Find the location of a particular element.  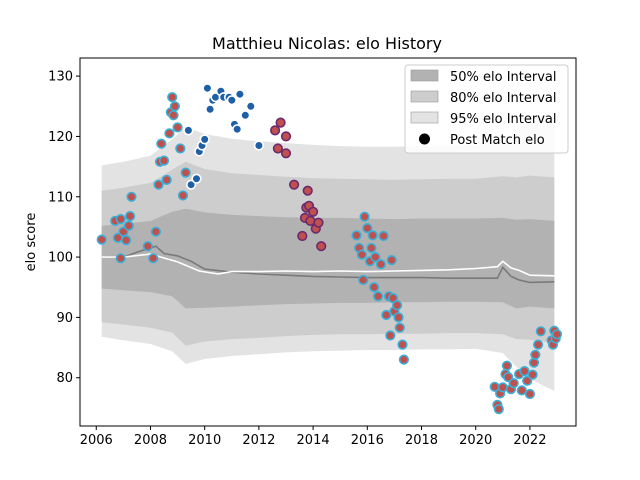

y-tick-label: 80 is located at coordinates (64, 378).